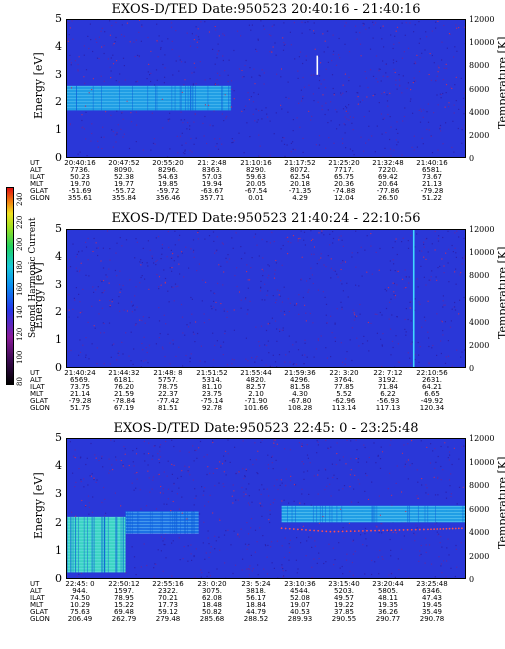 This screenshot has height=649, width=505. I want to click on colorbar-tick: 120, so click(20, 334).